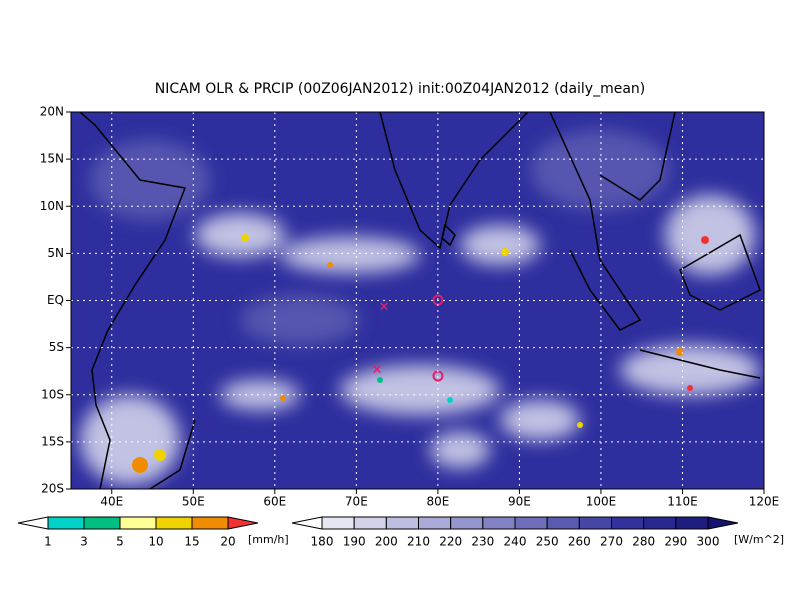 This screenshot has width=800, height=604. I want to click on colorbar-label: 180, so click(322, 542).